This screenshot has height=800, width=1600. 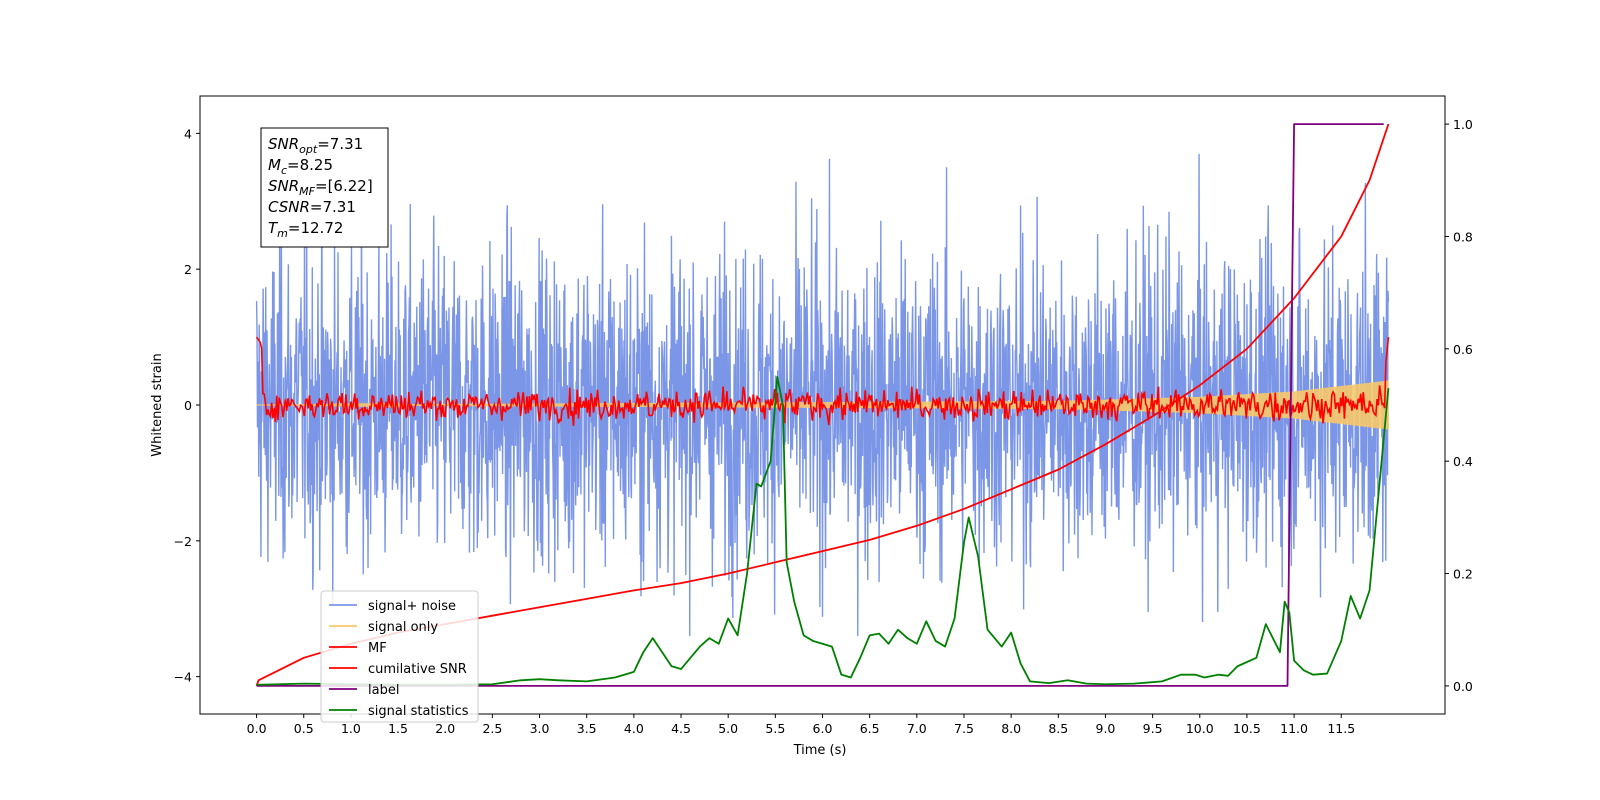 What do you see at coordinates (775, 728) in the screenshot?
I see `x-tick-label: 5.5` at bounding box center [775, 728].